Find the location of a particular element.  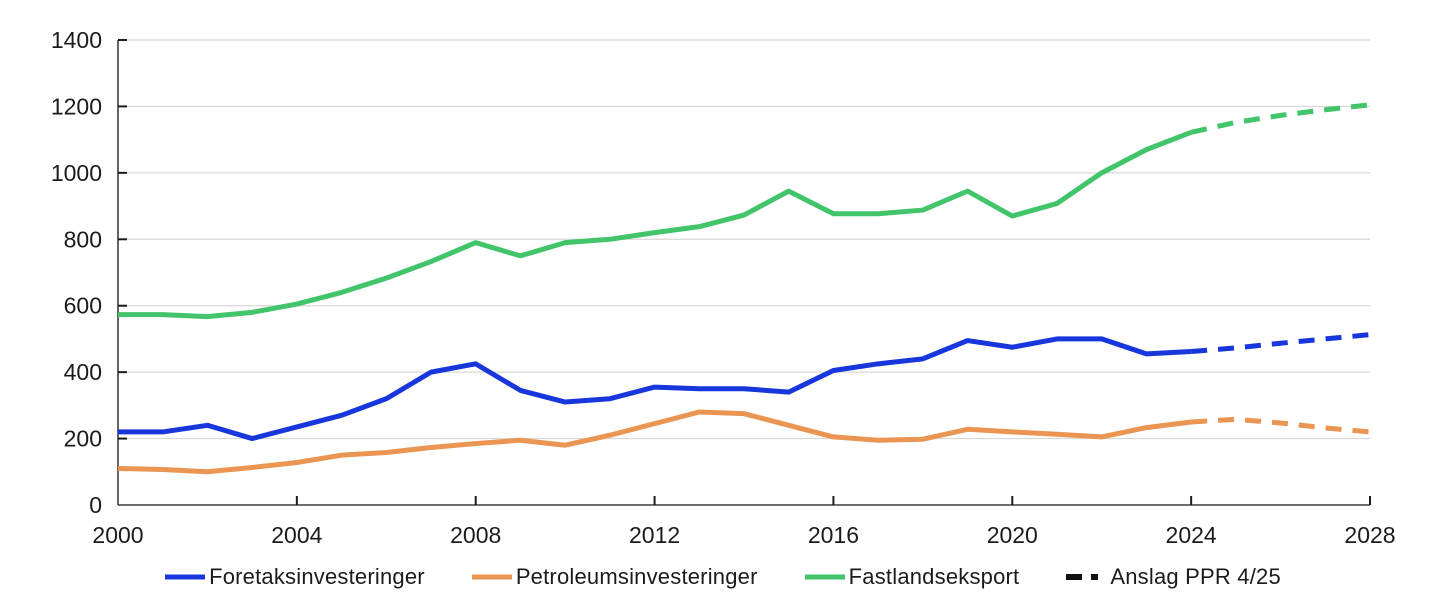

y-tick-label: 1000 is located at coordinates (76, 173).